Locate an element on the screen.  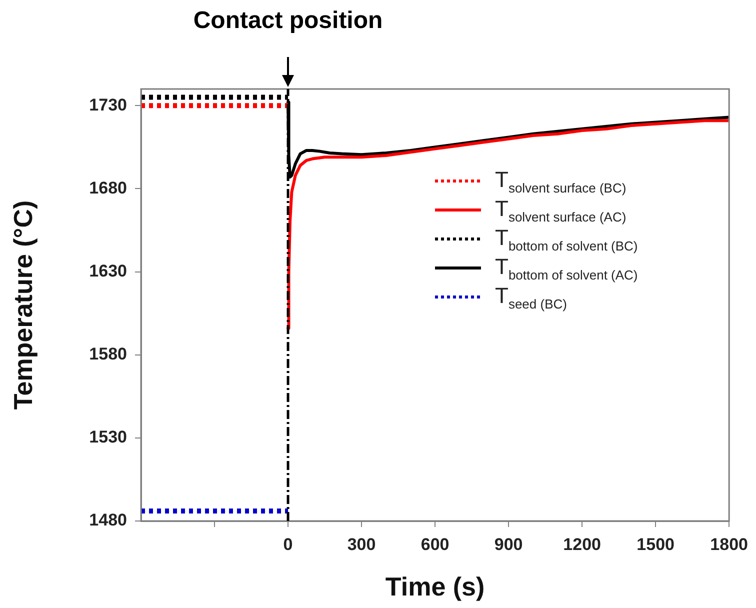
x-tick-label: 900 is located at coordinates (508, 544).